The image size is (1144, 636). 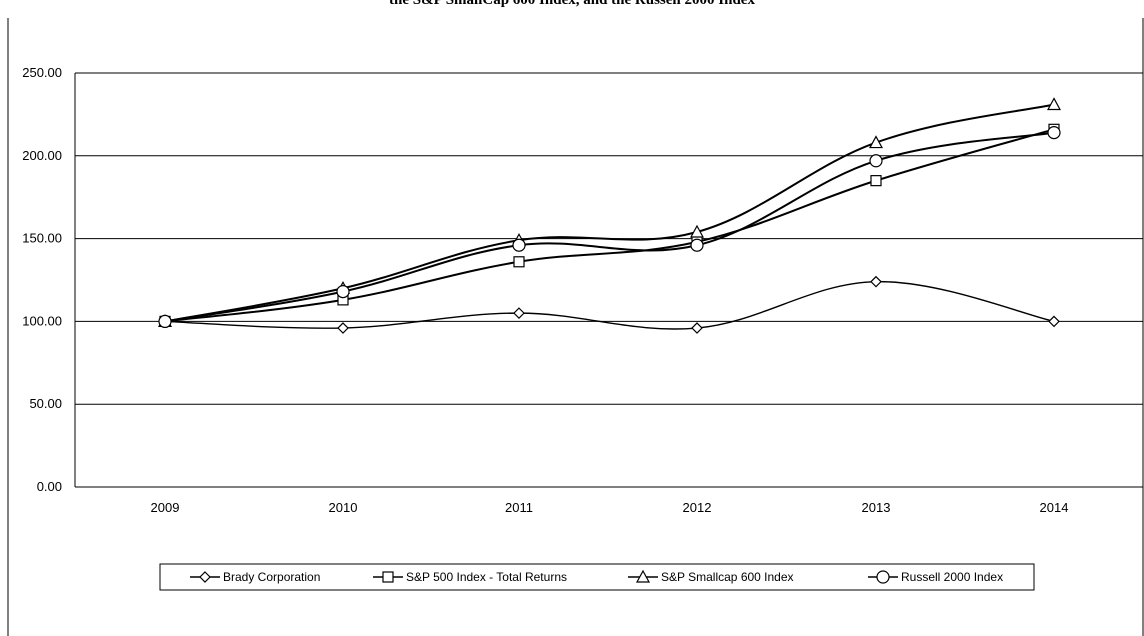 I want to click on series-line, so click(x=609, y=305).